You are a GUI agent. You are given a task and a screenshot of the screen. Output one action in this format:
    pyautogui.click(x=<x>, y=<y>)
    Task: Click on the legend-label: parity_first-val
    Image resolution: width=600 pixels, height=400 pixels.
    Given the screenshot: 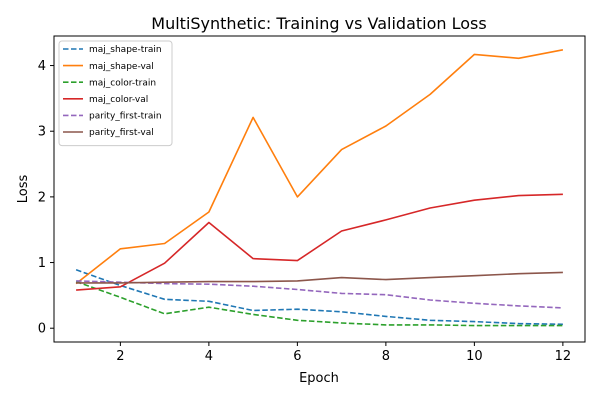 What is the action you would take?
    pyautogui.click(x=121, y=133)
    